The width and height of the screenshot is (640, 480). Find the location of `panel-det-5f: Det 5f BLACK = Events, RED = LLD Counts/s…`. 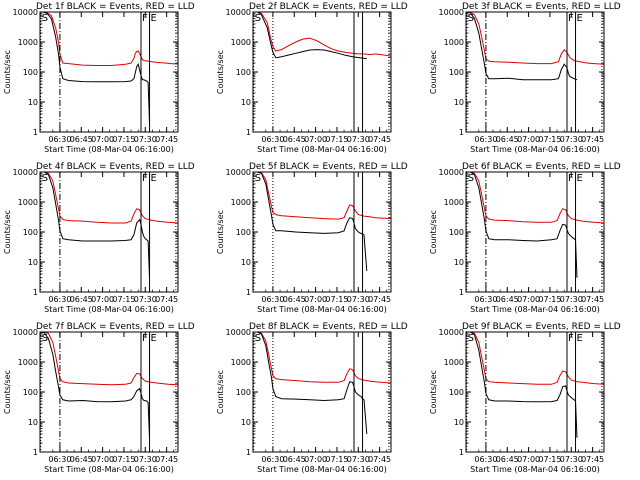

panel-det-5f: Det 5f BLACK = Events, RED = LLD Counts/s… is located at coordinates (312, 238).